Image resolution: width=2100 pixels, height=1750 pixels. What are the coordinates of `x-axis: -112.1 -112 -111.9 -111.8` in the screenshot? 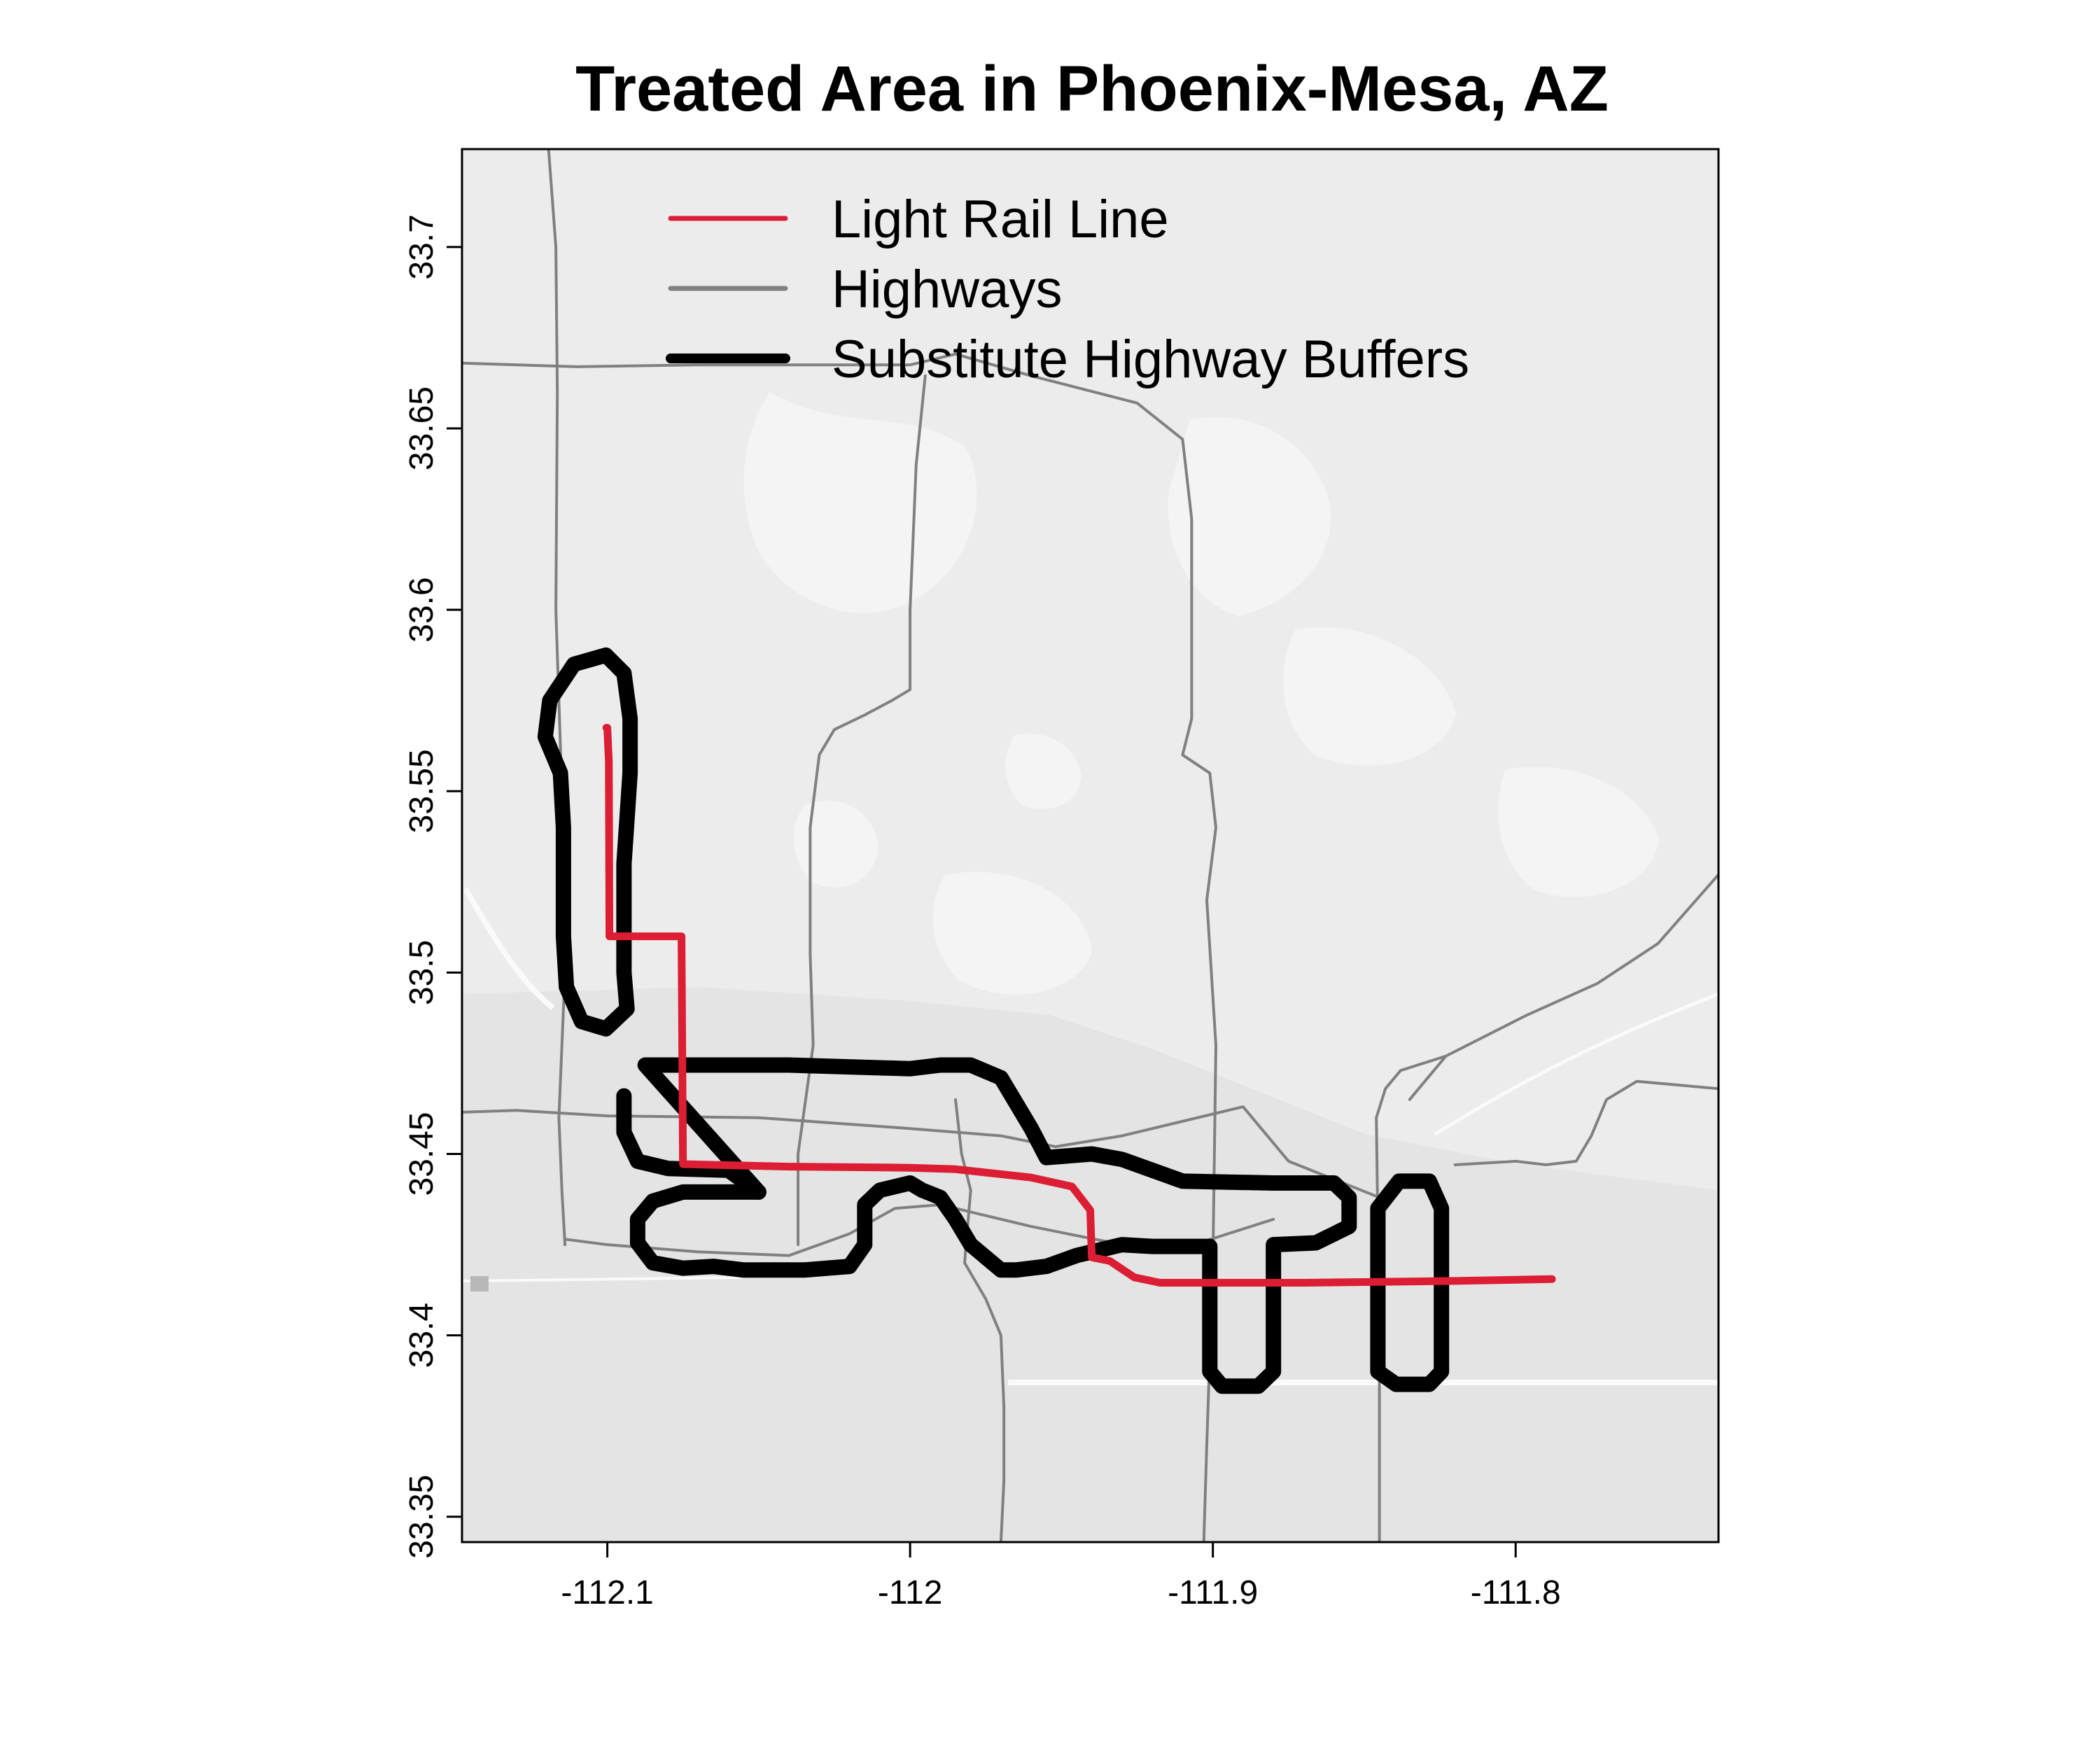 It's located at (1061, 1576).